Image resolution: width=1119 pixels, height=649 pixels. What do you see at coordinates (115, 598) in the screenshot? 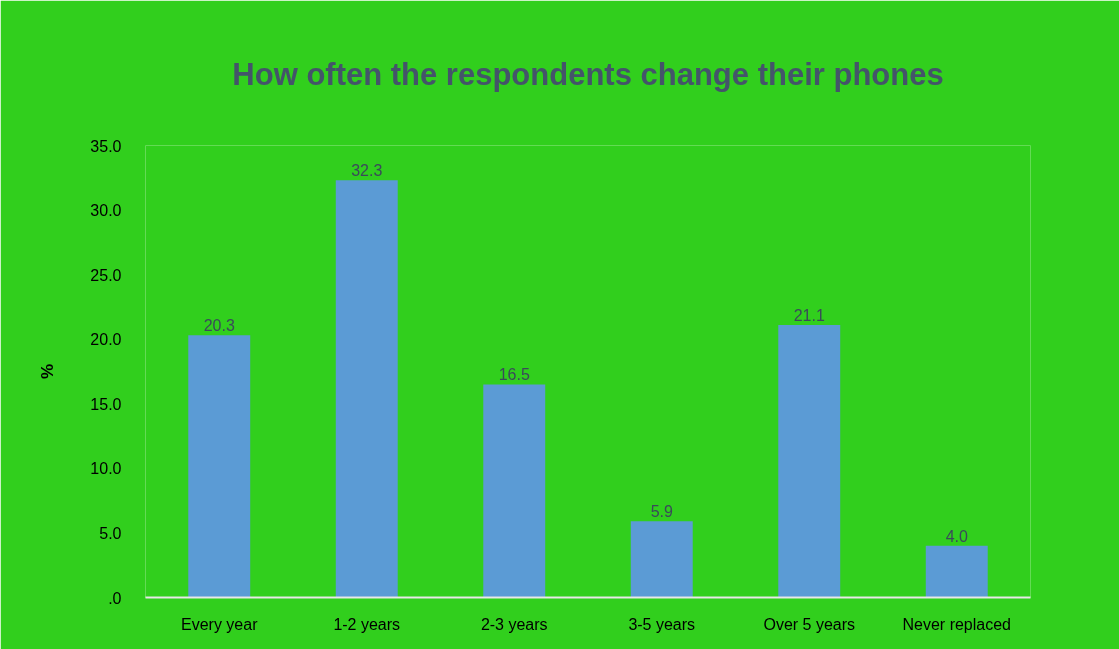
I see `y-tick-label: .0` at bounding box center [115, 598].